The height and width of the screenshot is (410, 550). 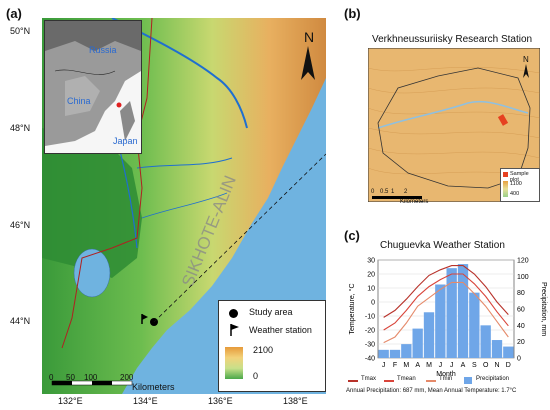 I want to click on north-letter: N, so click(x=309, y=37).